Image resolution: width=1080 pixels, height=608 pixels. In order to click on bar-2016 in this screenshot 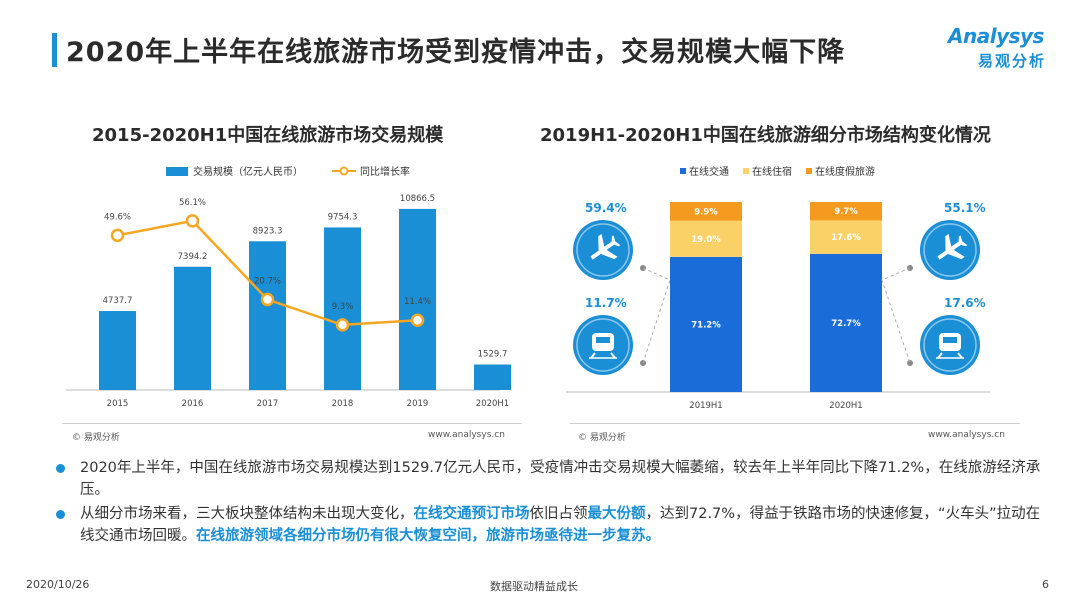, I will do `click(192, 328)`.